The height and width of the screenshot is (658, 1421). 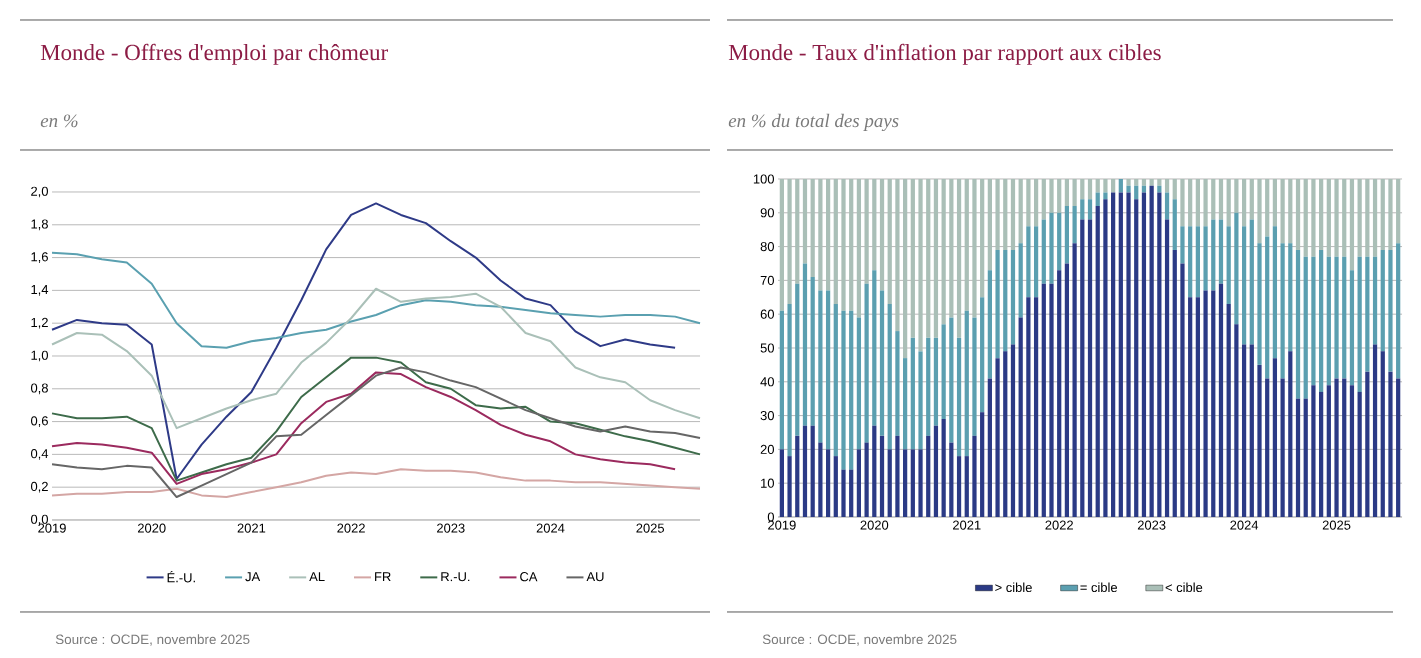 I want to click on chart-title: Monde - Offres d'emploi par chômeur, so click(x=214, y=54).